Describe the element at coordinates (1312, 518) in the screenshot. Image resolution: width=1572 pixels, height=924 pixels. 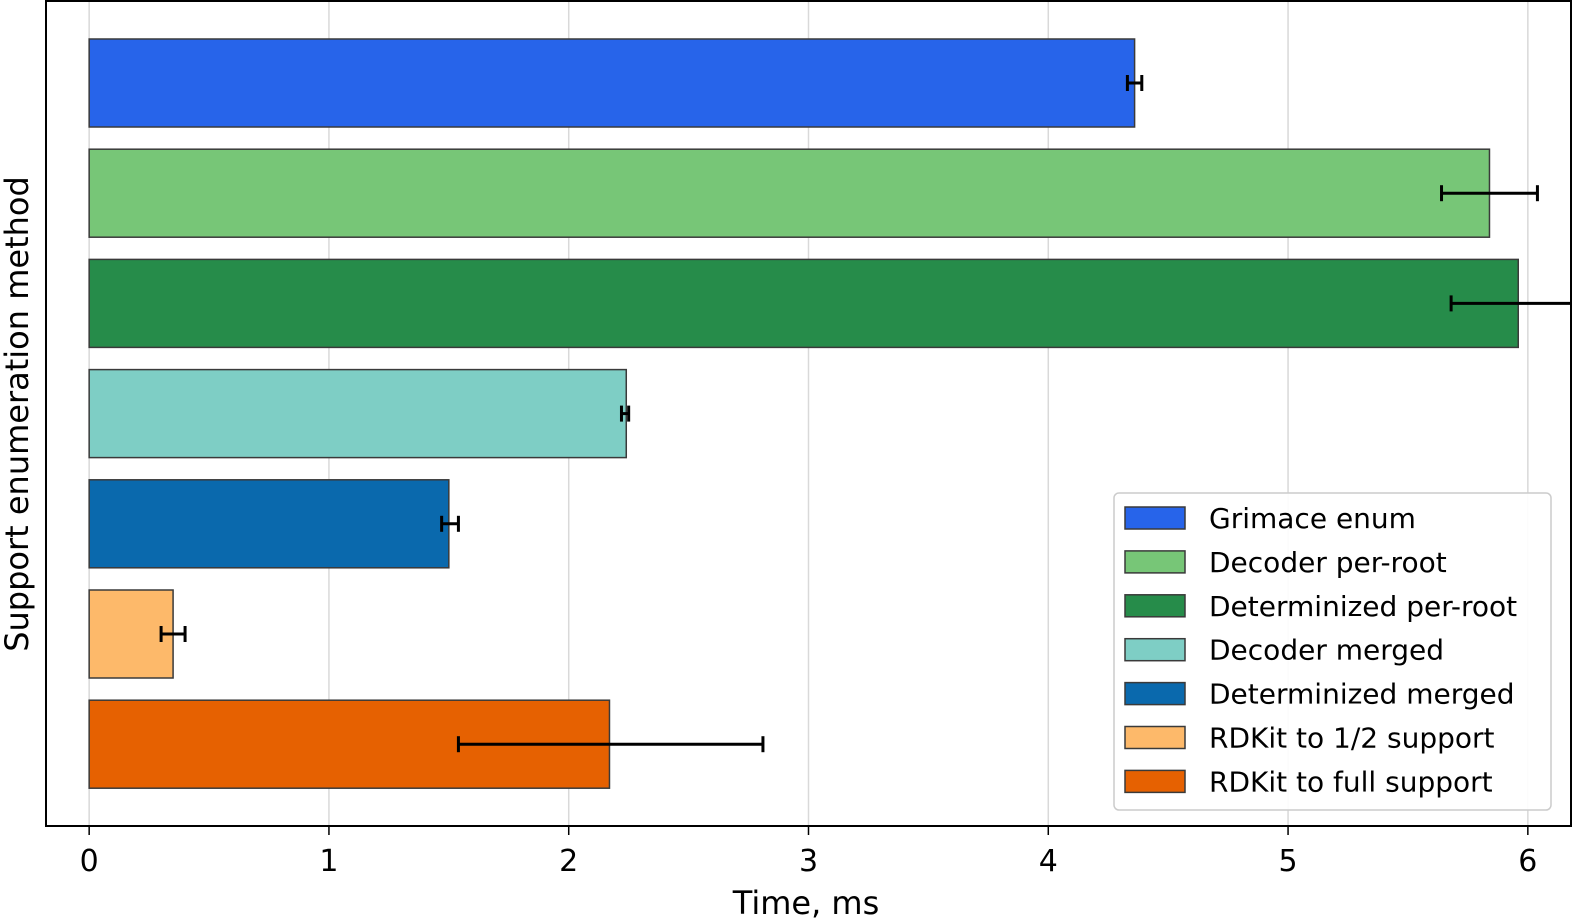
I see `legend-label: Grimace enum` at that location.